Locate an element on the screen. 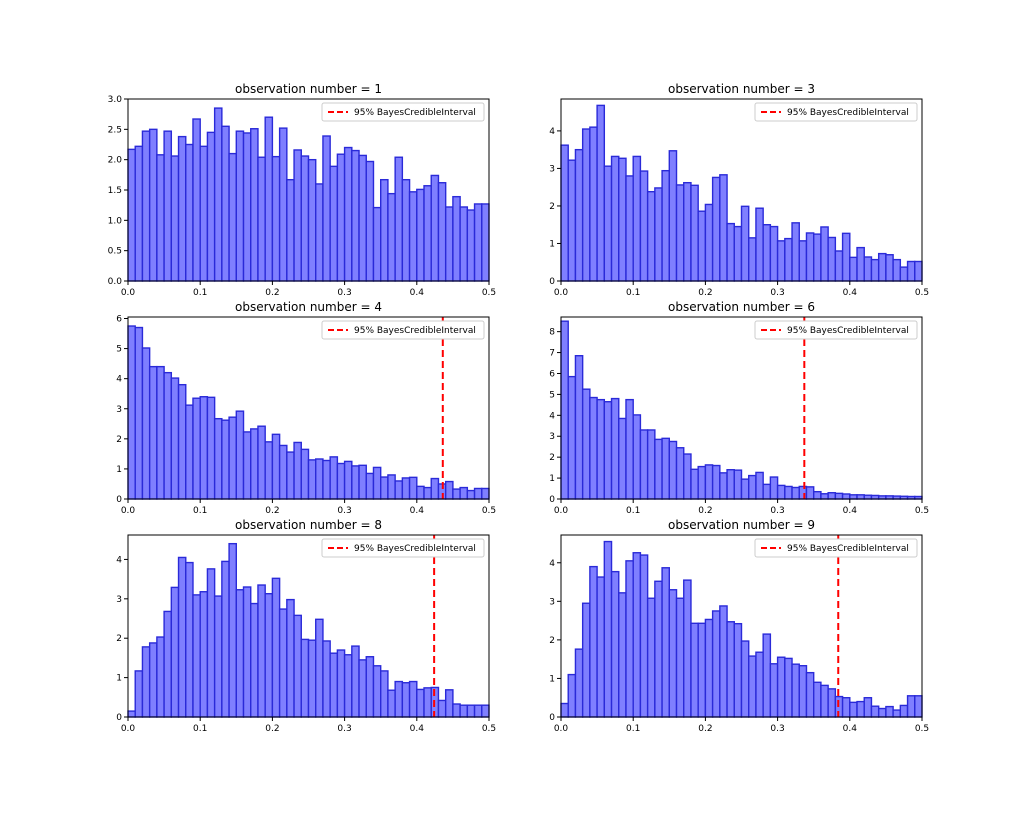 This screenshot has height=819, width=1024. legend: 95% BayesCredibleInterval is located at coordinates (836, 548).